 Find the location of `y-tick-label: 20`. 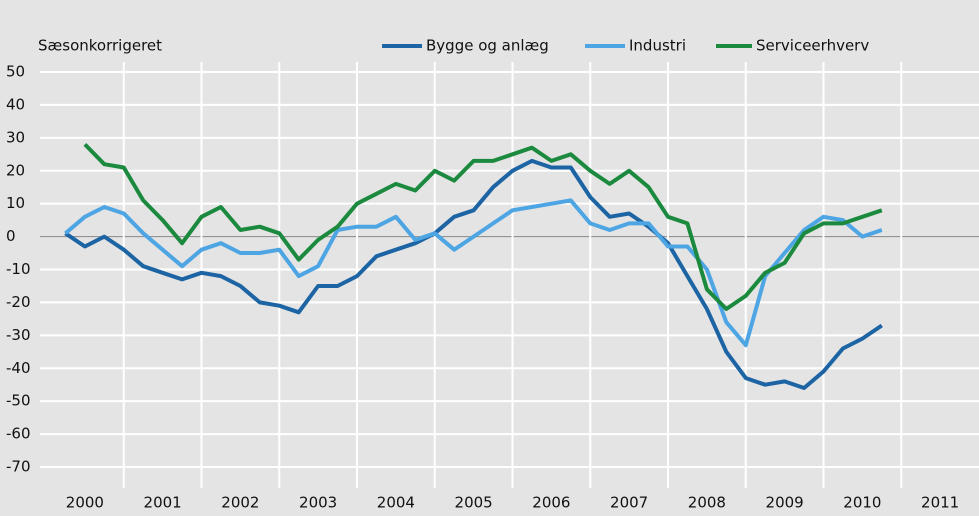

y-tick-label: 20 is located at coordinates (15, 170).